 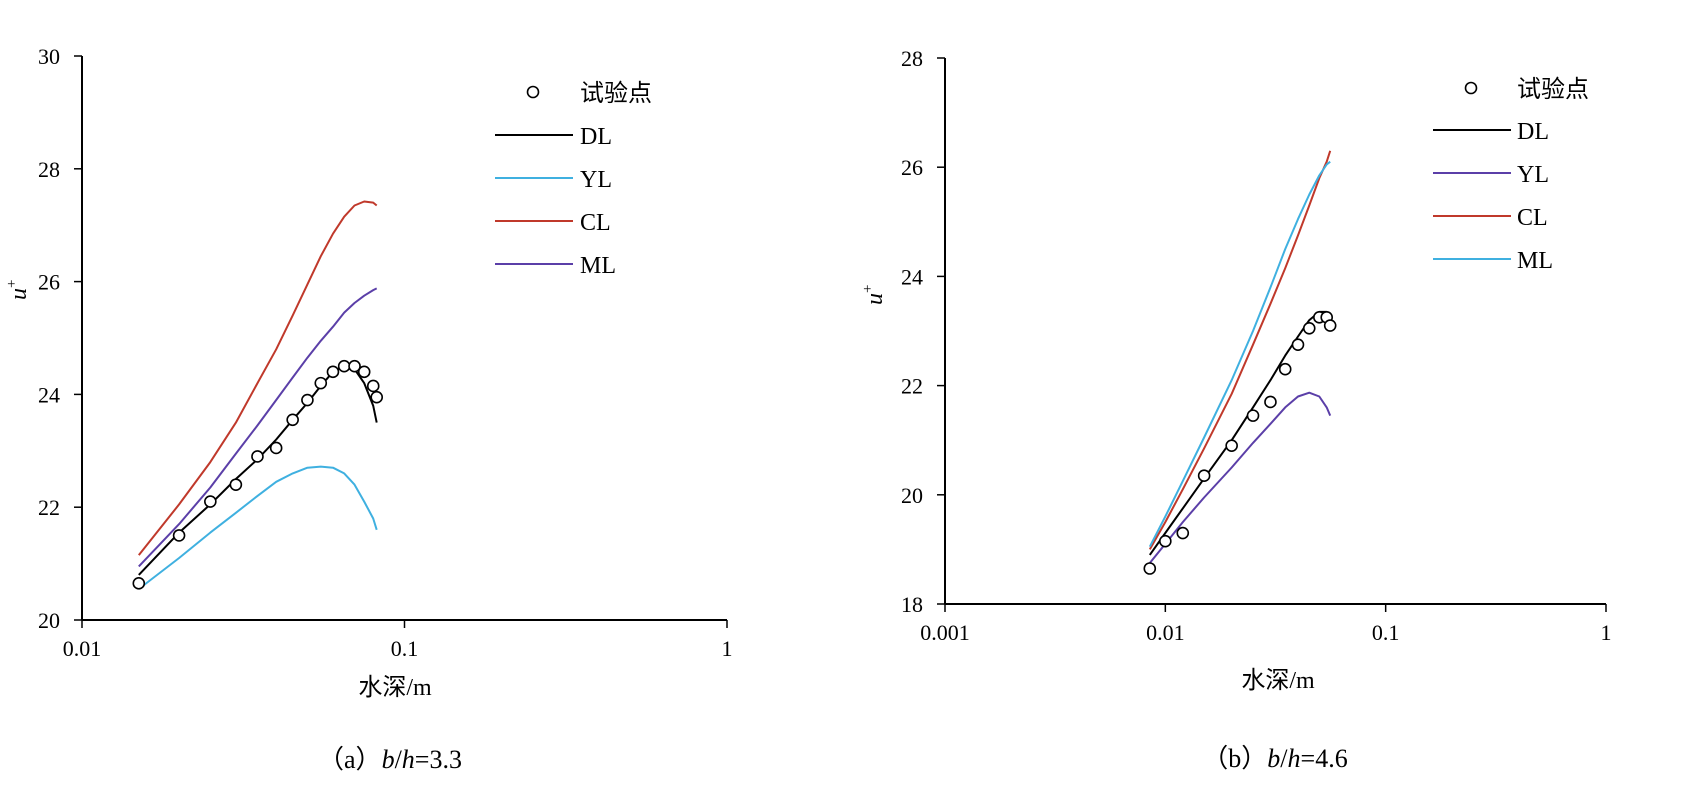 I want to click on caption-prefix: （a）, so click(x=350, y=759).